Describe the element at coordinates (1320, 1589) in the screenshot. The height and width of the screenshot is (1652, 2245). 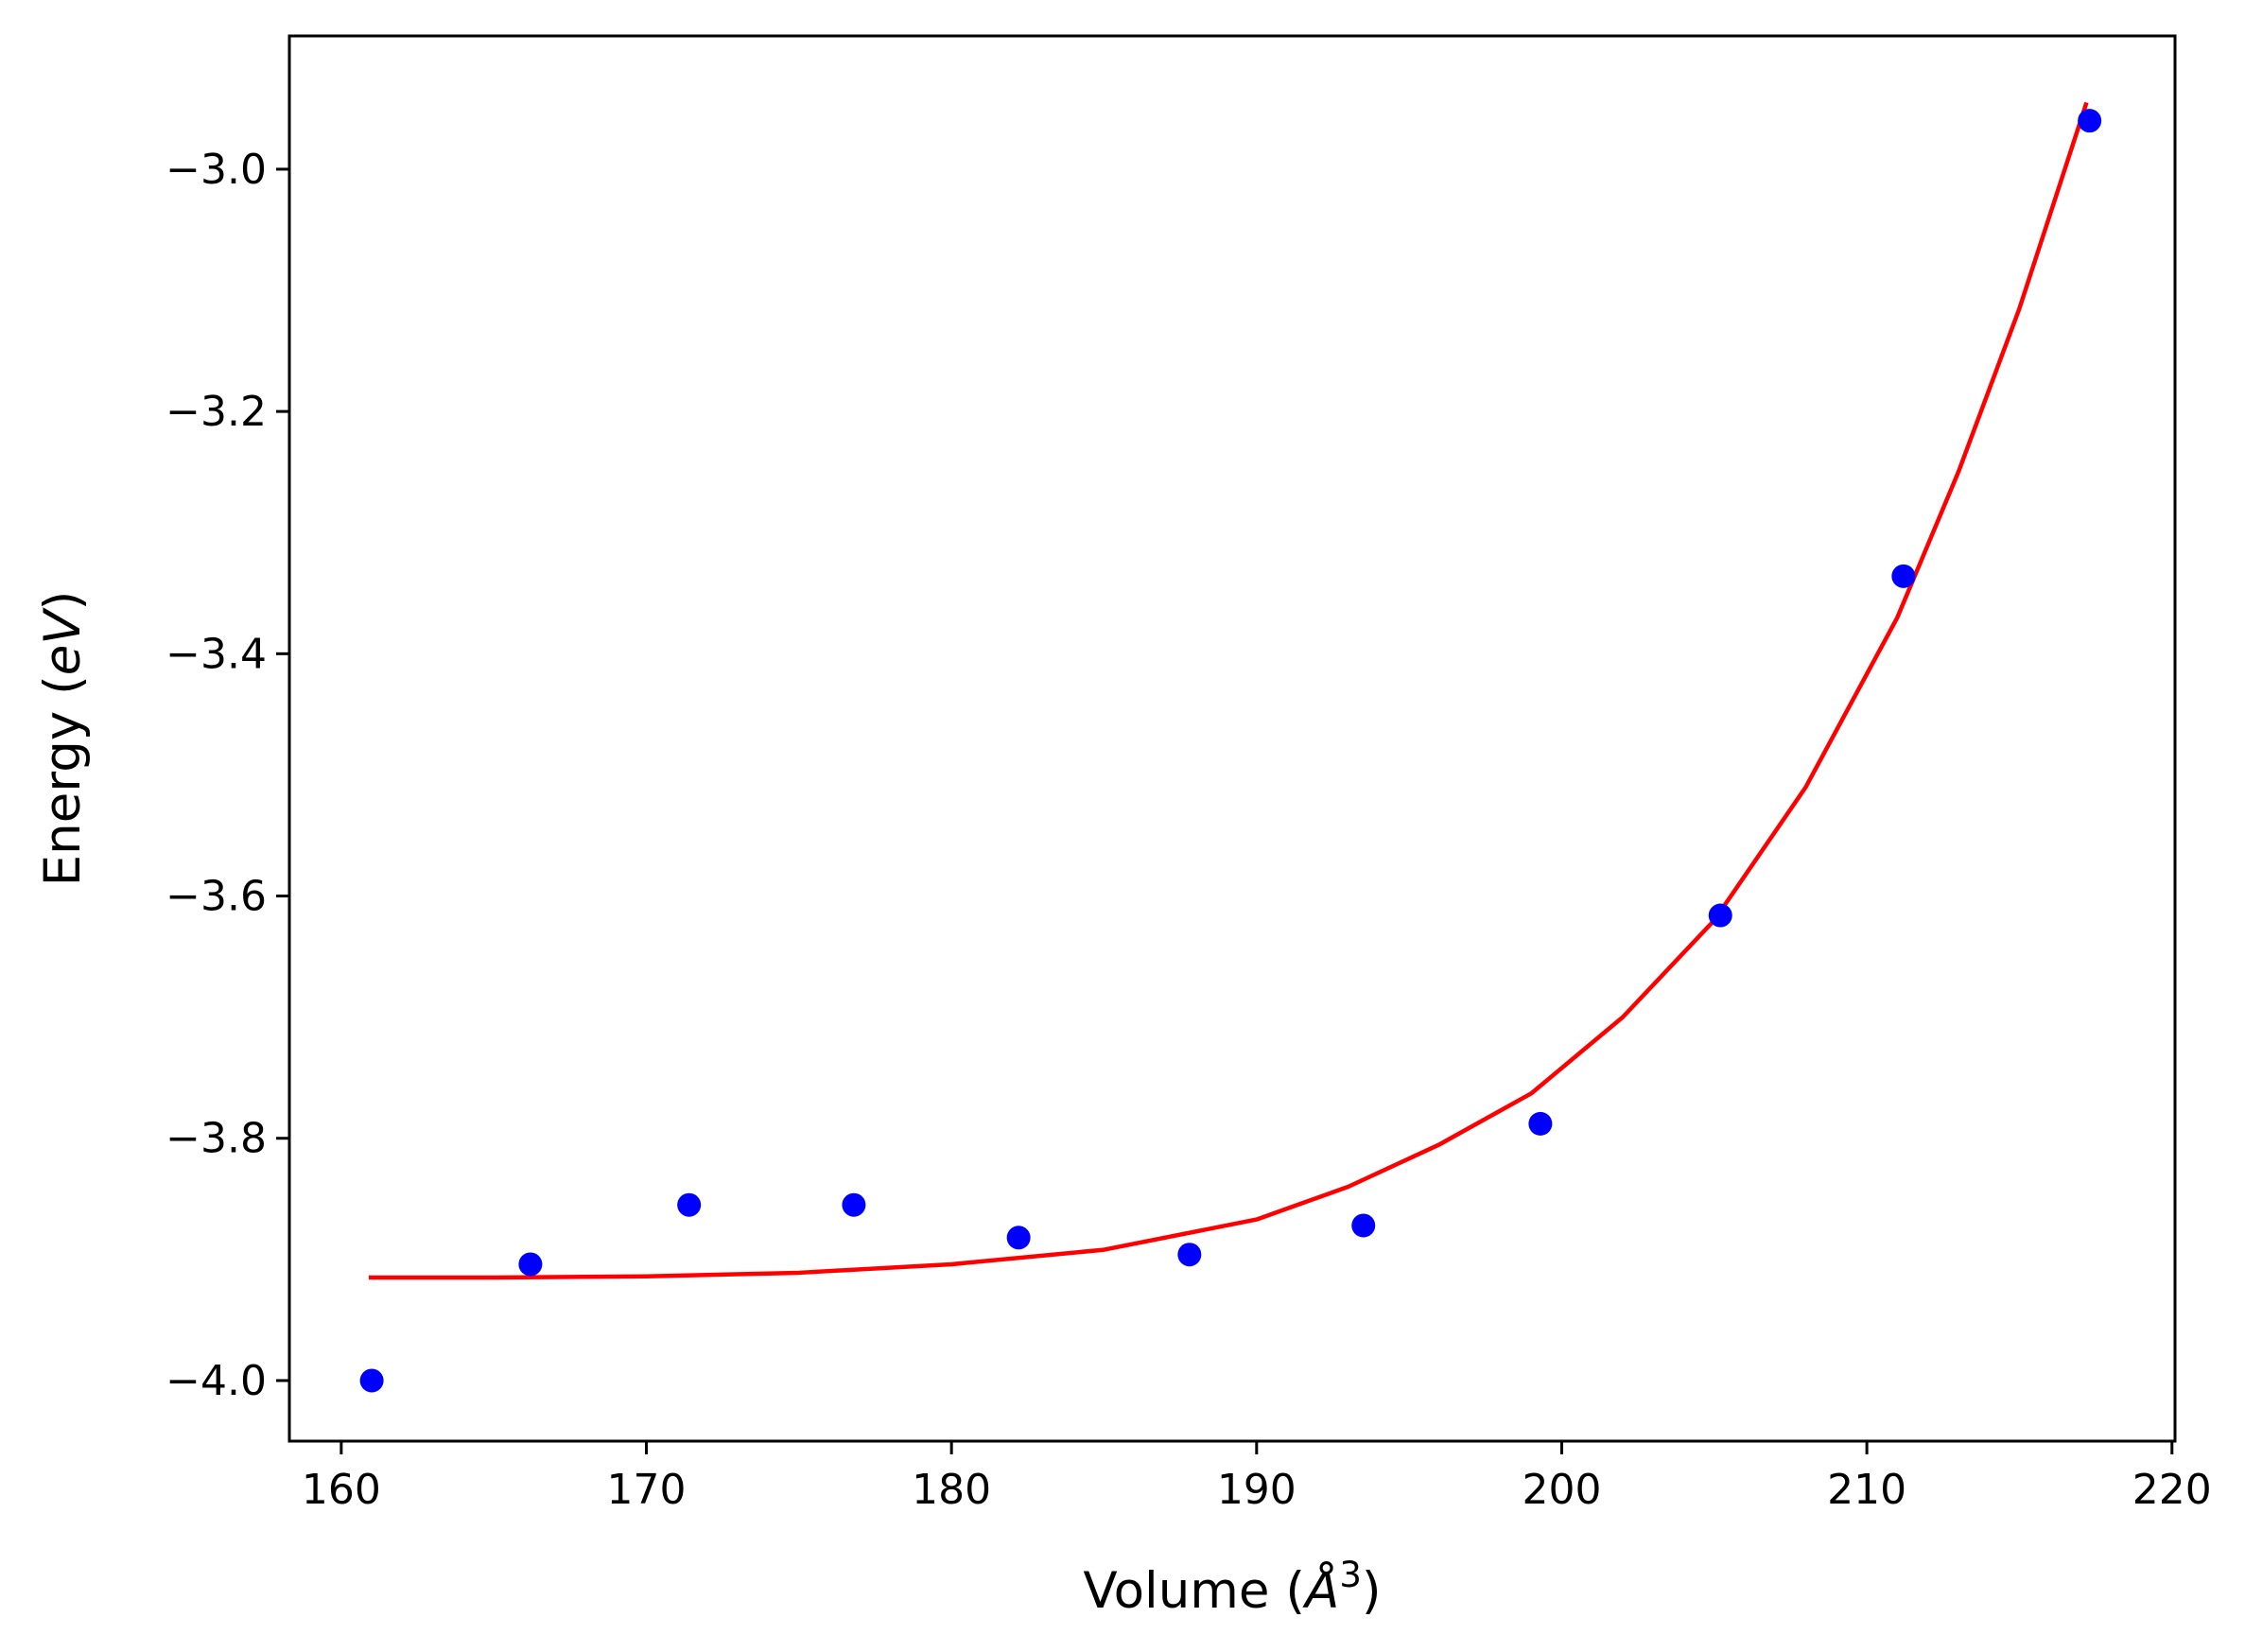
I see `x-axis-label-symbol: Å` at that location.